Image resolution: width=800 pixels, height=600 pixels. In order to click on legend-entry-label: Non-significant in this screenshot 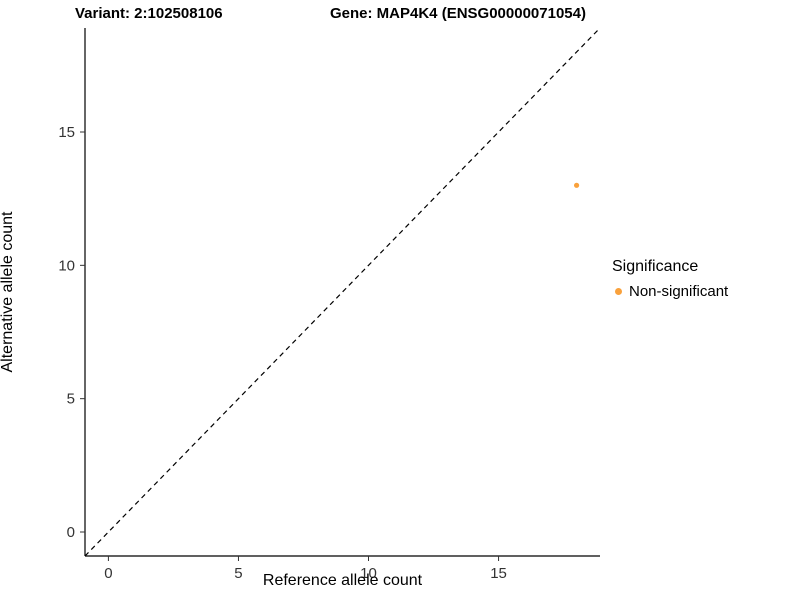, I will do `click(679, 291)`.